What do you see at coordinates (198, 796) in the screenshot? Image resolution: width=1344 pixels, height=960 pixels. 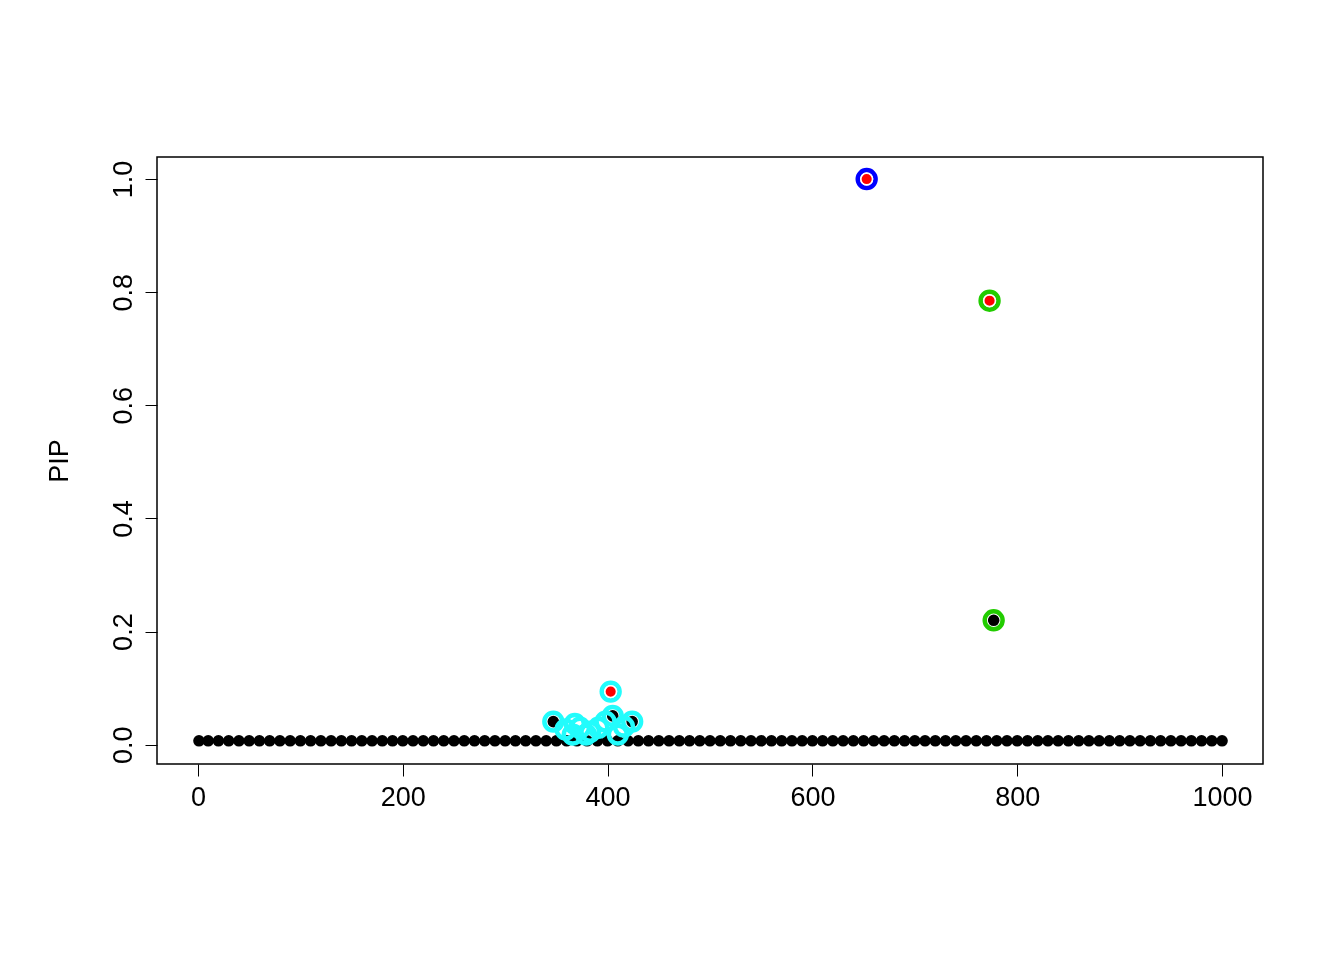 I see `x-tick-label: 0` at bounding box center [198, 796].